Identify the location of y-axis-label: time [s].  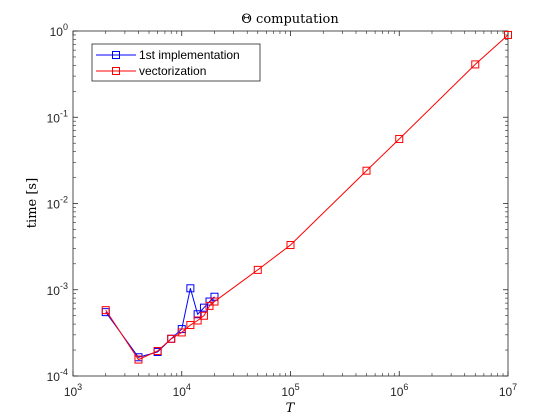
(32, 203).